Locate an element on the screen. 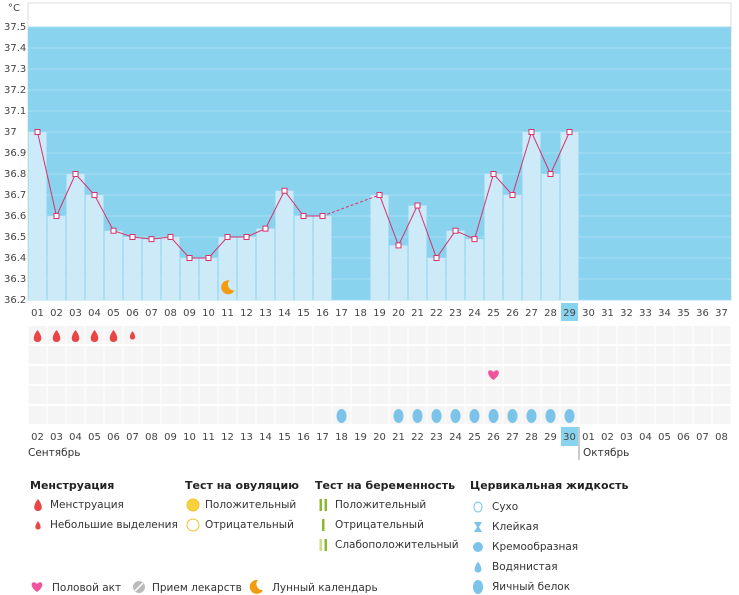 The width and height of the screenshot is (739, 595). x-tick-label: 24 is located at coordinates (474, 313).